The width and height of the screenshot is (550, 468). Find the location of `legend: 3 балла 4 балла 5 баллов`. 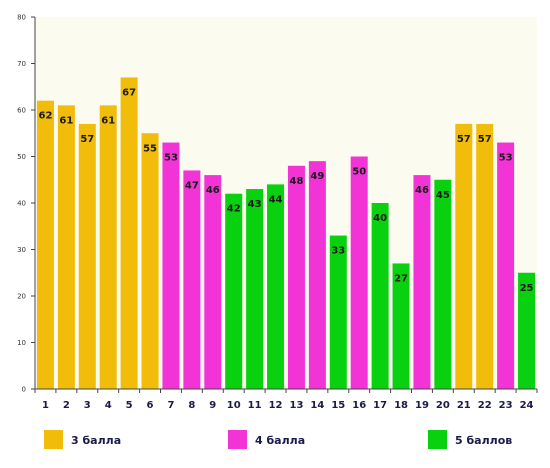

legend: 3 балла 4 балла 5 баллов is located at coordinates (278, 439).